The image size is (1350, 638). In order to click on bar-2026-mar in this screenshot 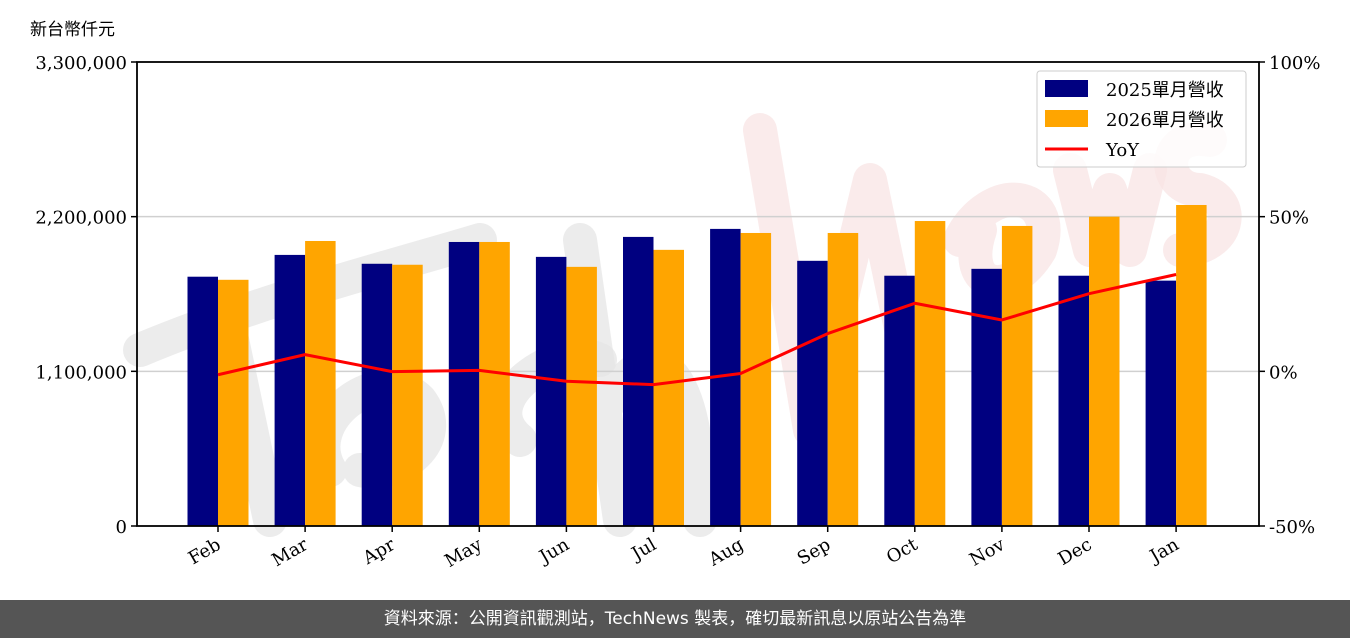, I will do `click(320, 383)`.